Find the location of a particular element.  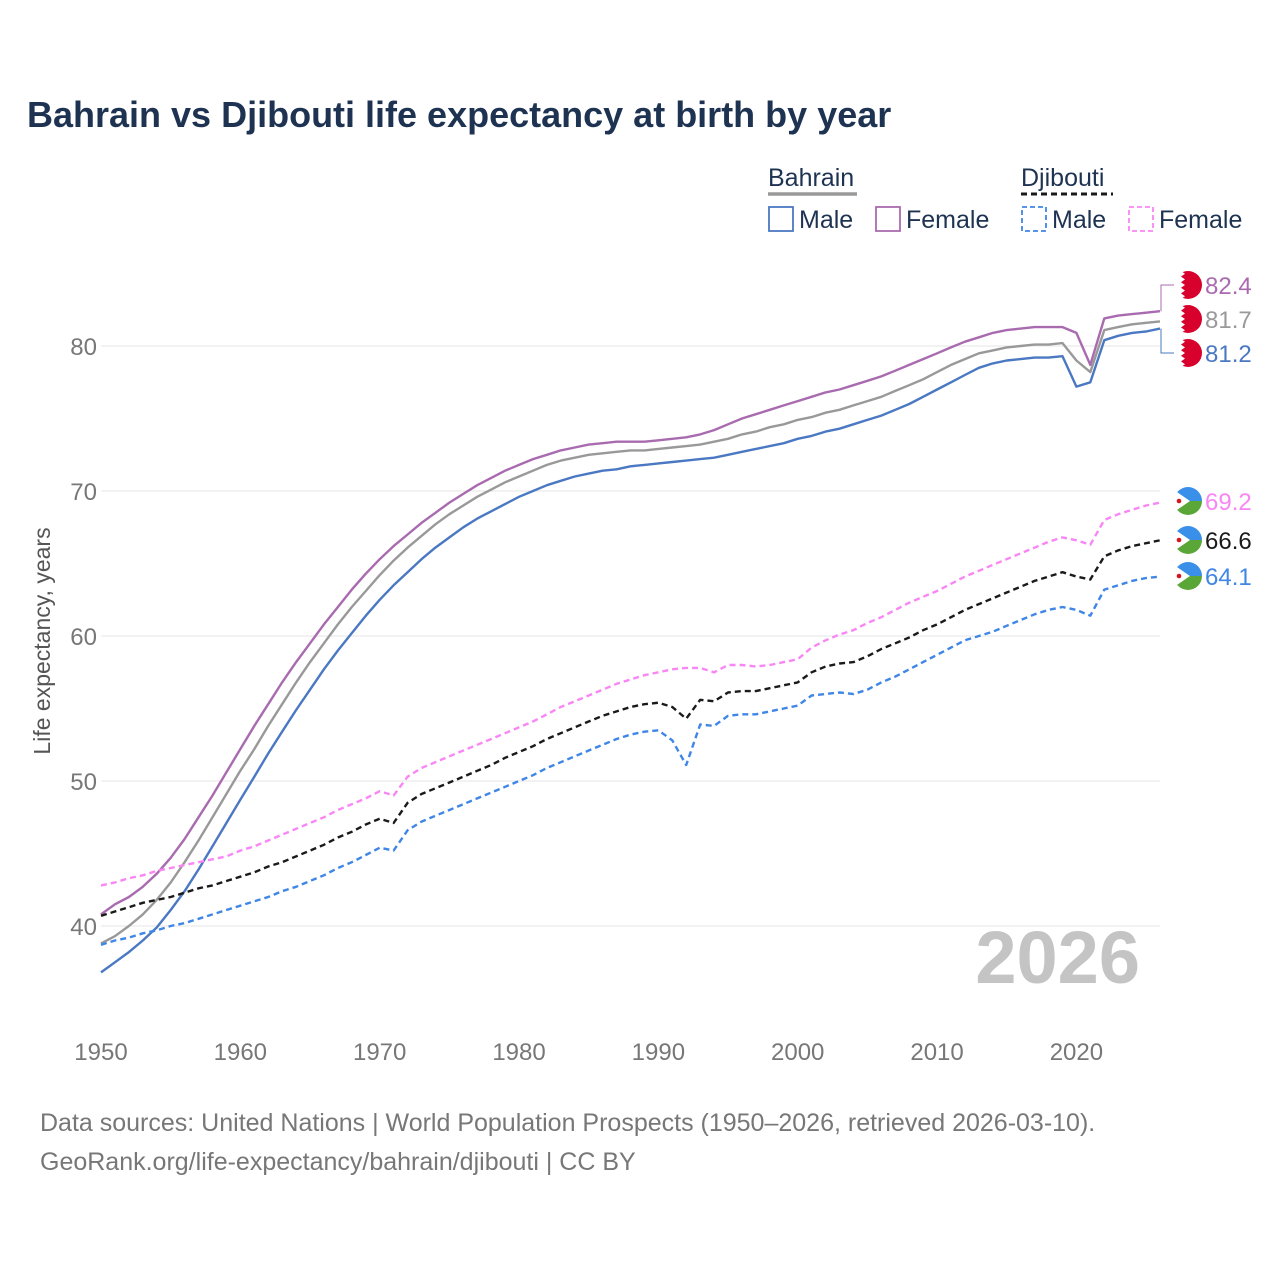

x-tick-label: 1950 is located at coordinates (100, 1052).